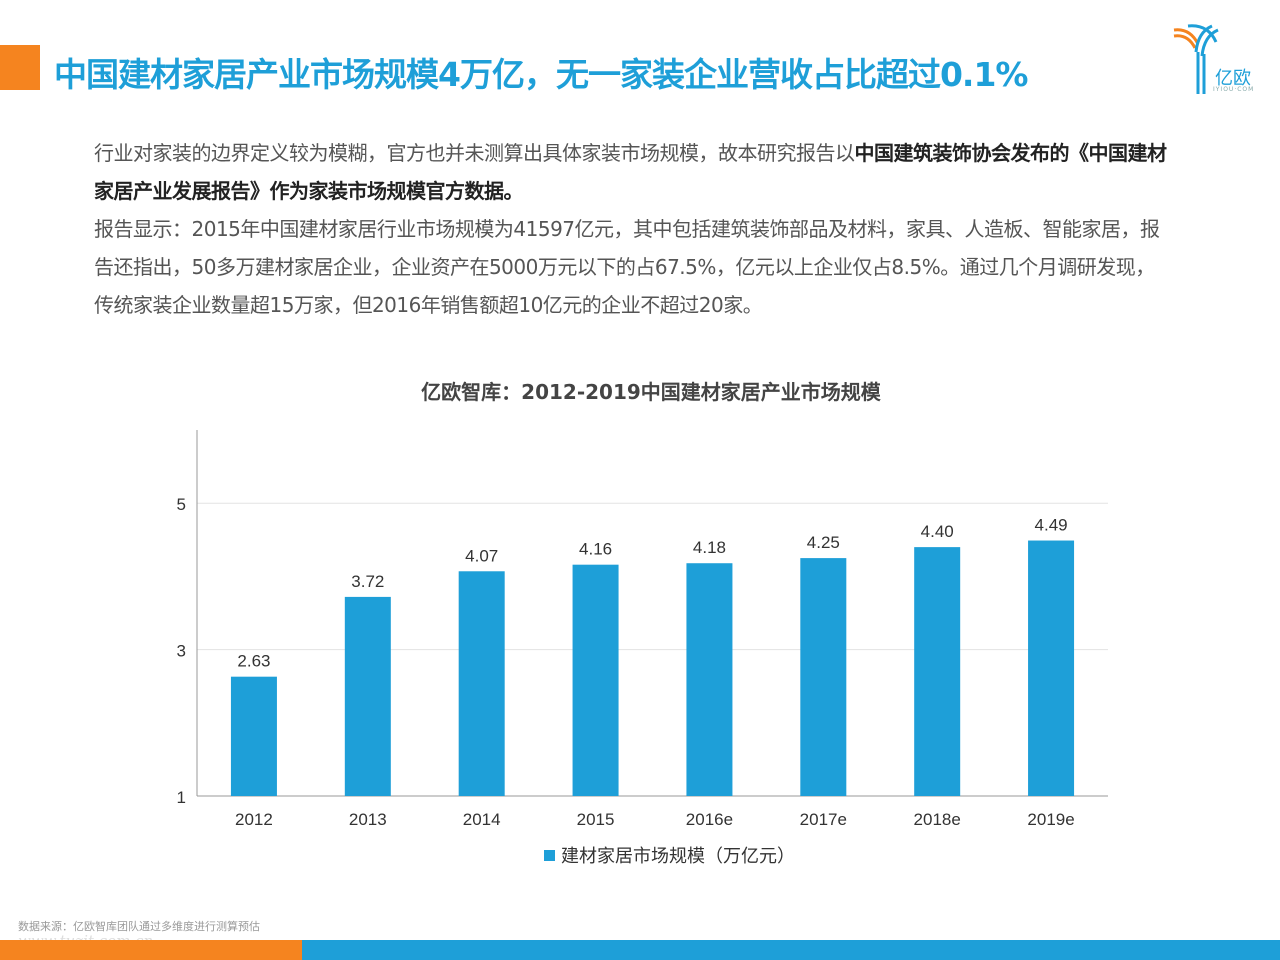 This screenshot has width=1280, height=960. I want to click on logo-text: 亿欧, so click(1233, 78).